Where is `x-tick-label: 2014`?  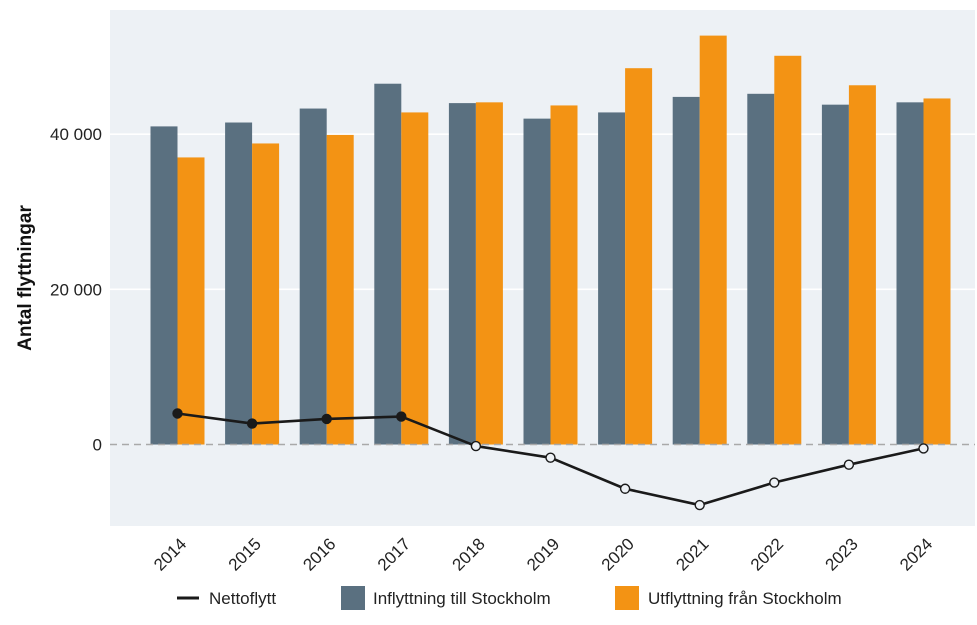
x-tick-label: 2014 is located at coordinates (170, 554).